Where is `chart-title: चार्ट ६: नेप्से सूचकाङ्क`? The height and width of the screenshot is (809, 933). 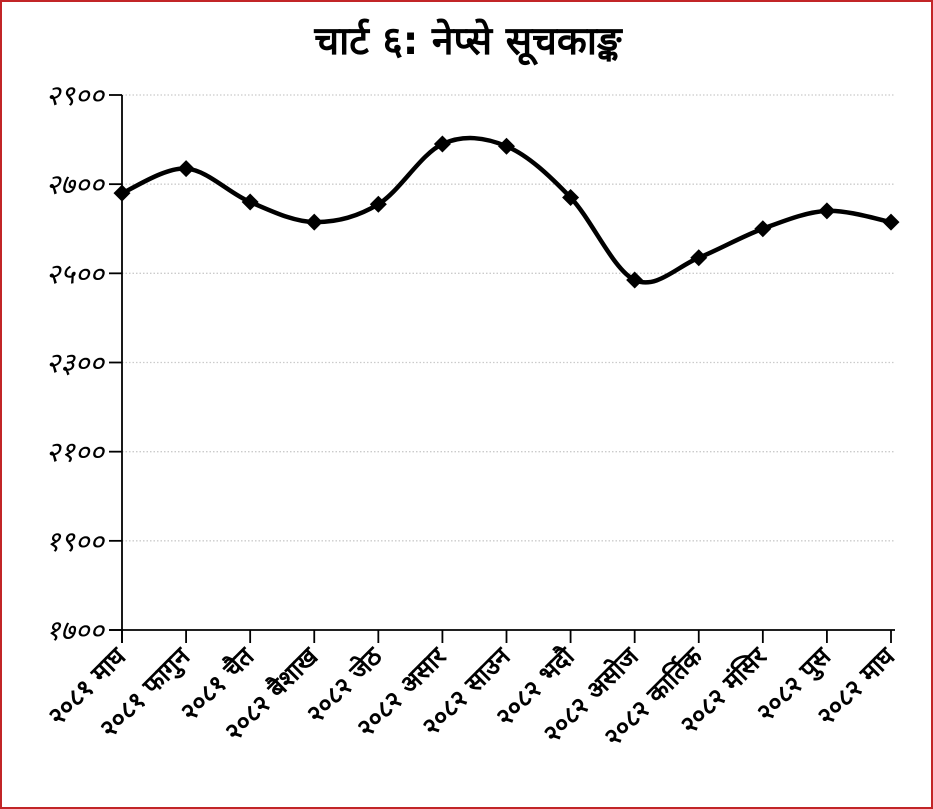
chart-title: चार्ट ६: नेप्से सूचकाङ्क is located at coordinates (468, 42).